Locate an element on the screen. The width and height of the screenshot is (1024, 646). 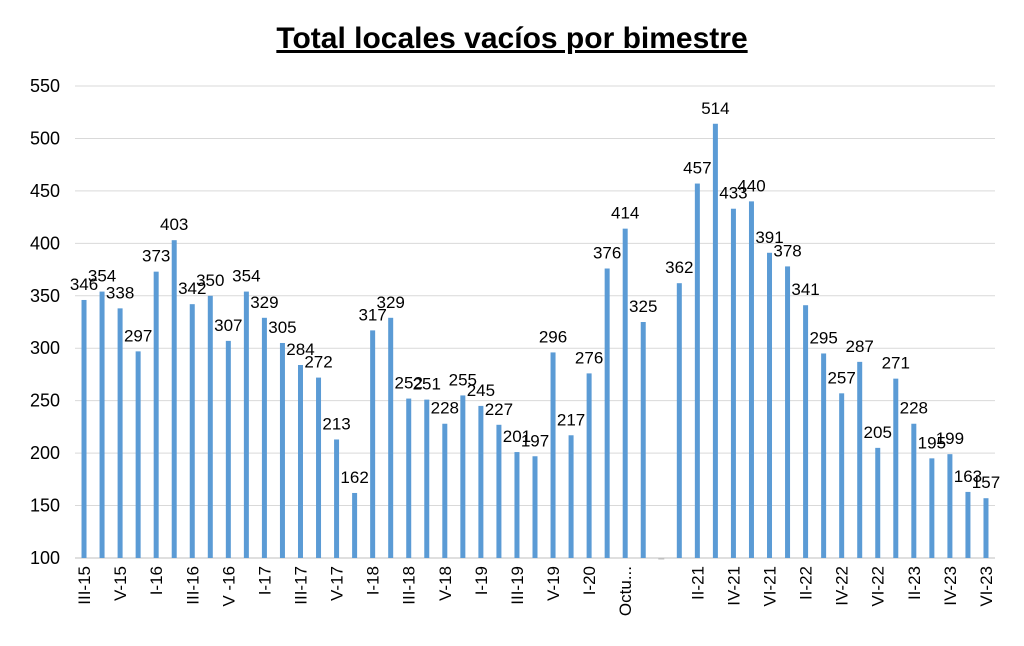
x-tick-label: II-21 is located at coordinates (697, 583).